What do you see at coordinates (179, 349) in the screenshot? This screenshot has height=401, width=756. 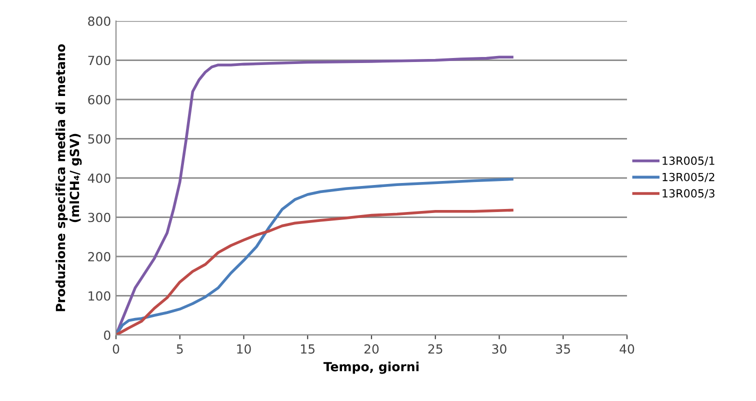 I see `x-tick-label: 5` at bounding box center [179, 349].